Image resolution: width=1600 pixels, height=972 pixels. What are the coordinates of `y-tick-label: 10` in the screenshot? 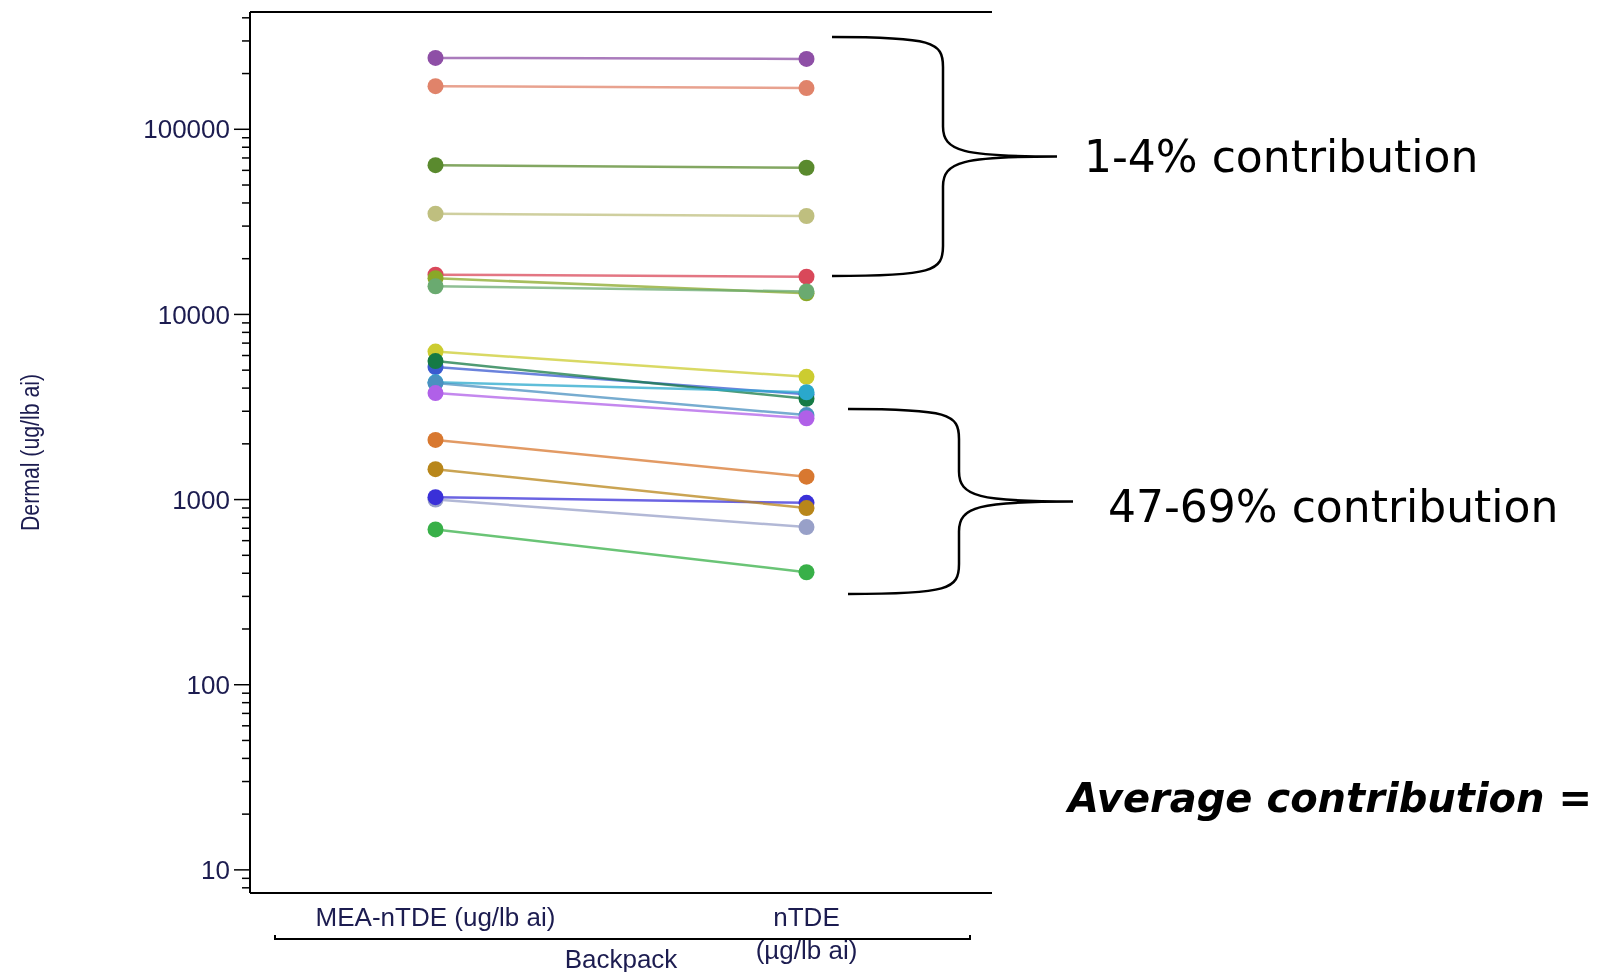 It's located at (215, 869).